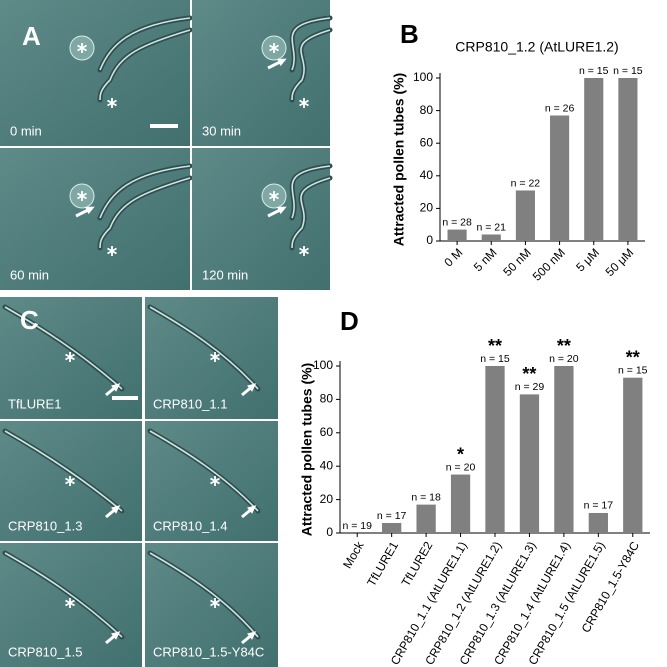 The height and width of the screenshot is (667, 667). Describe the element at coordinates (221, 130) in the screenshot. I see `time-label: 30 min` at that location.